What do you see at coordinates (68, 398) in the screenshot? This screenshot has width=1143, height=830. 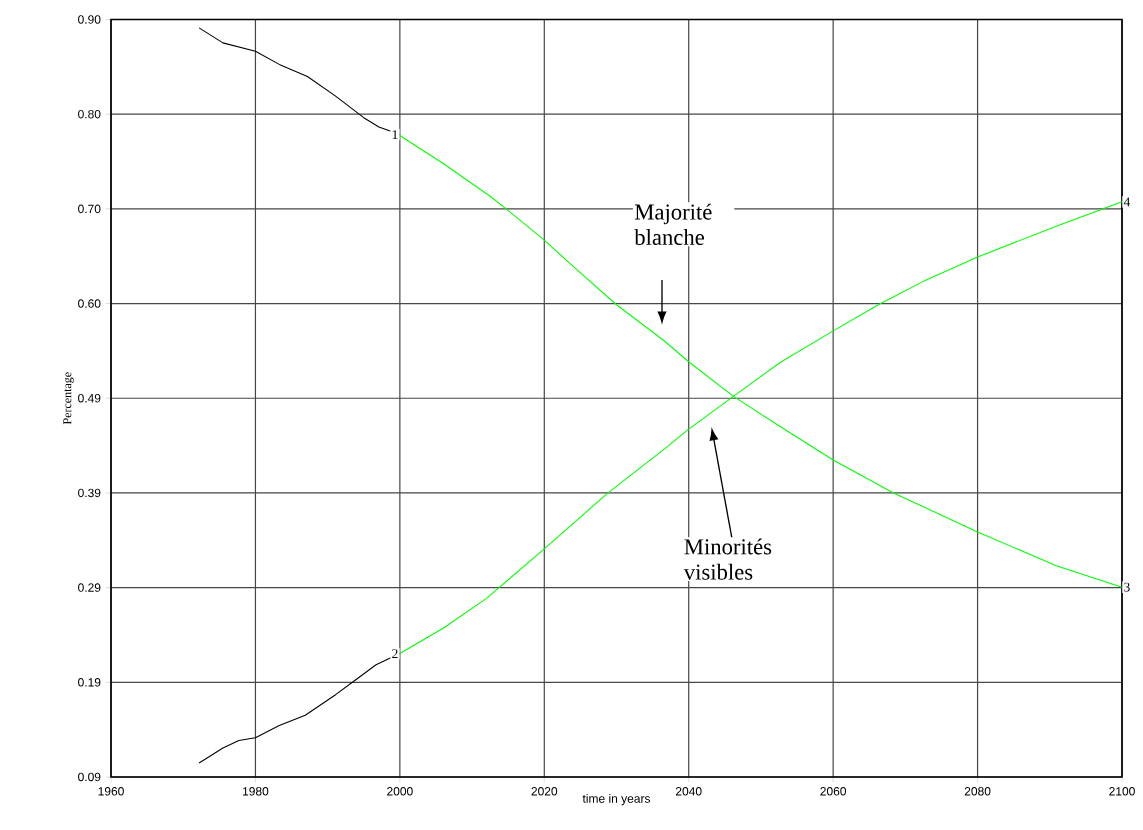 I see `y-axis-title: Percentage` at bounding box center [68, 398].